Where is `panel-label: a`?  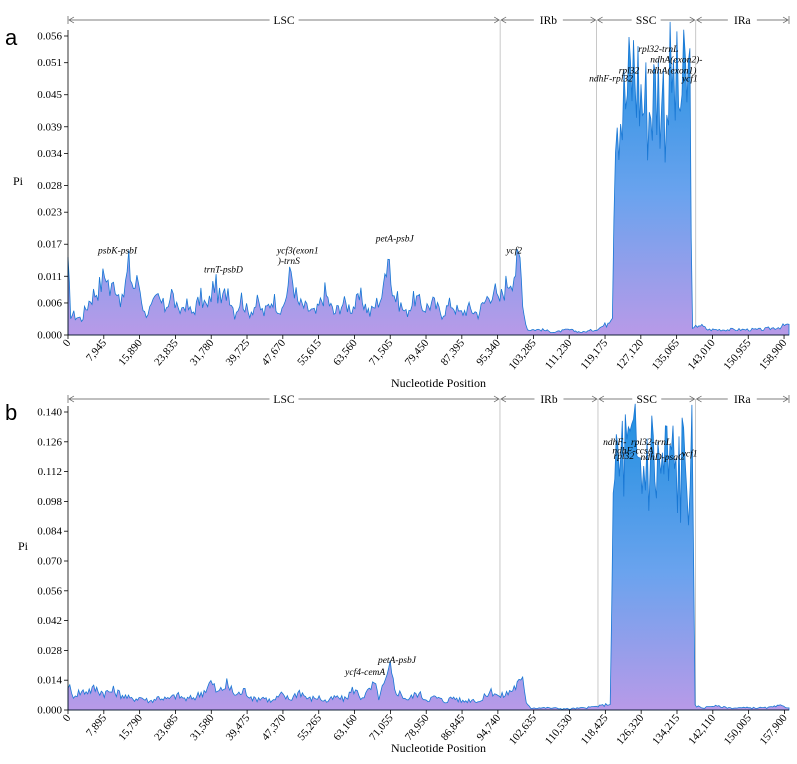
panel-label: a is located at coordinates (11, 37).